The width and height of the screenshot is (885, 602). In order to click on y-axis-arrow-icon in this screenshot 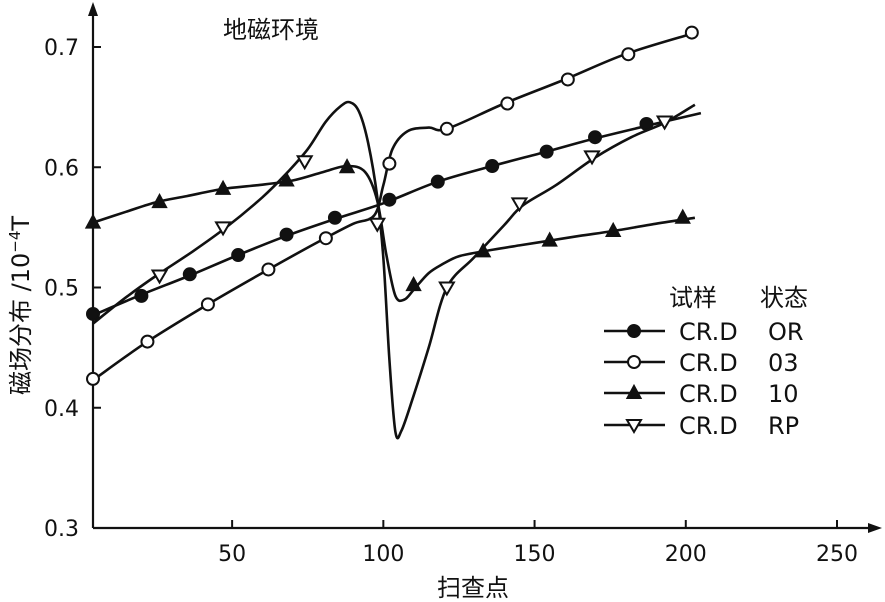, I will do `click(93, 9)`.